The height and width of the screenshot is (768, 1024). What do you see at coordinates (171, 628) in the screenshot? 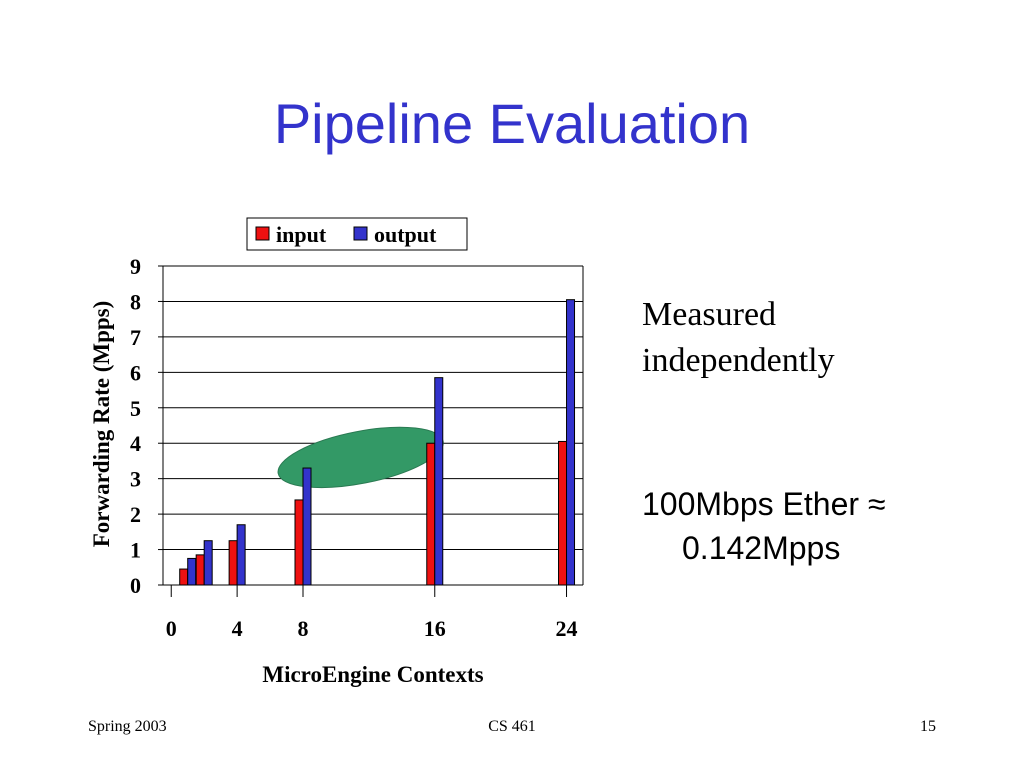
I see `x-tick-label: 0` at bounding box center [171, 628].